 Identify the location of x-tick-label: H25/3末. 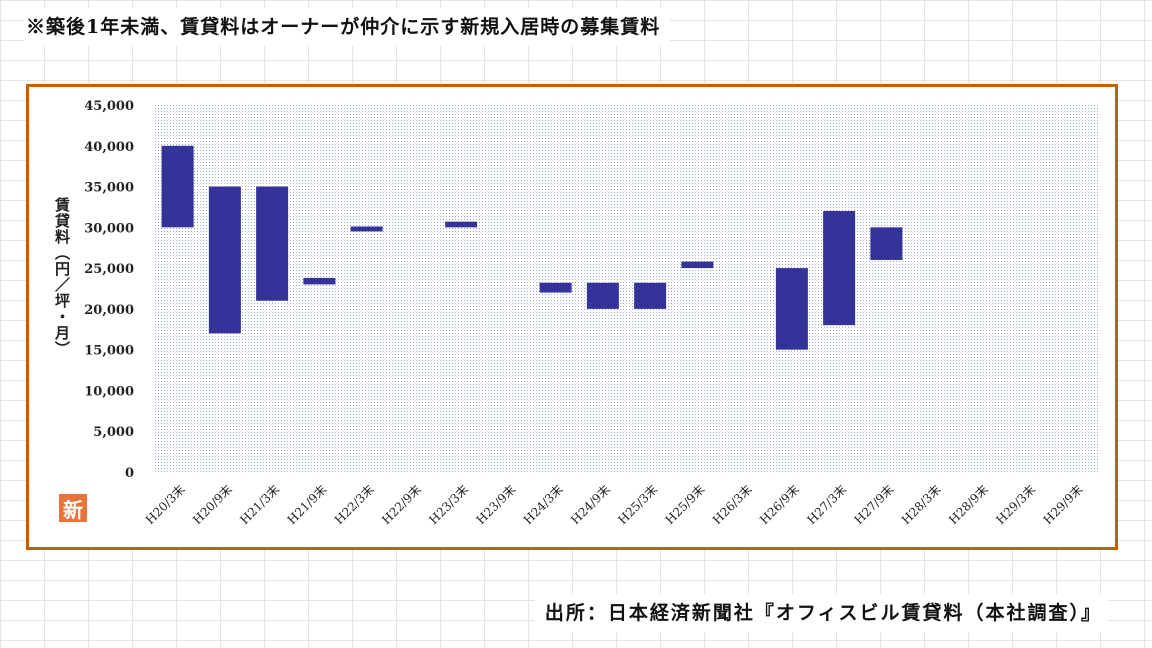
(637, 504).